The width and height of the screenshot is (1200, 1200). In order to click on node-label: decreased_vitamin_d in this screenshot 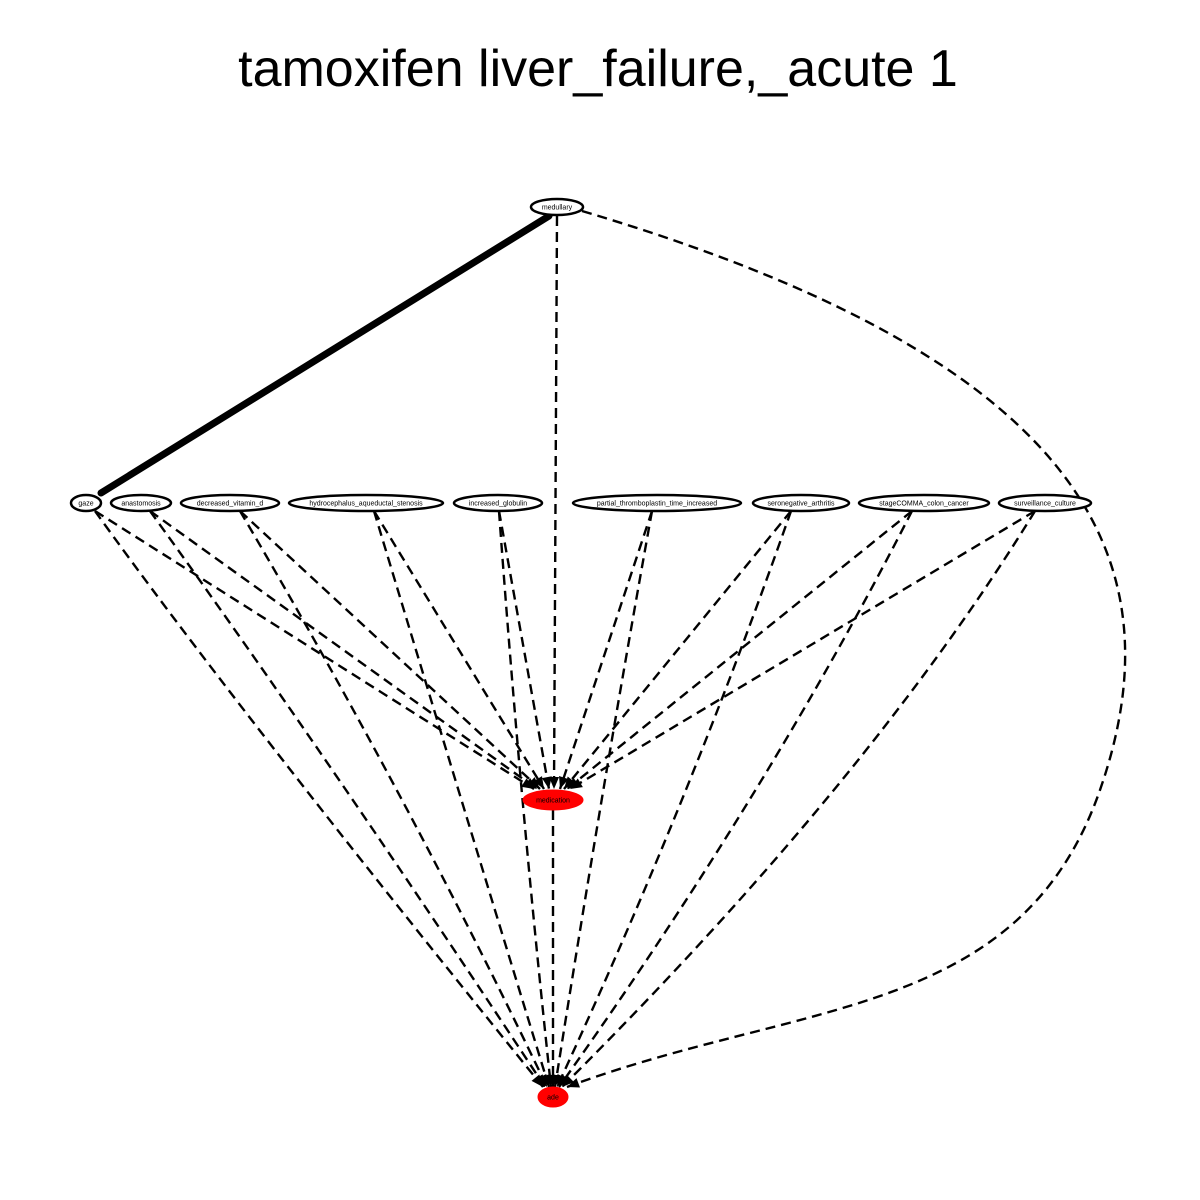, I will do `click(230, 504)`.